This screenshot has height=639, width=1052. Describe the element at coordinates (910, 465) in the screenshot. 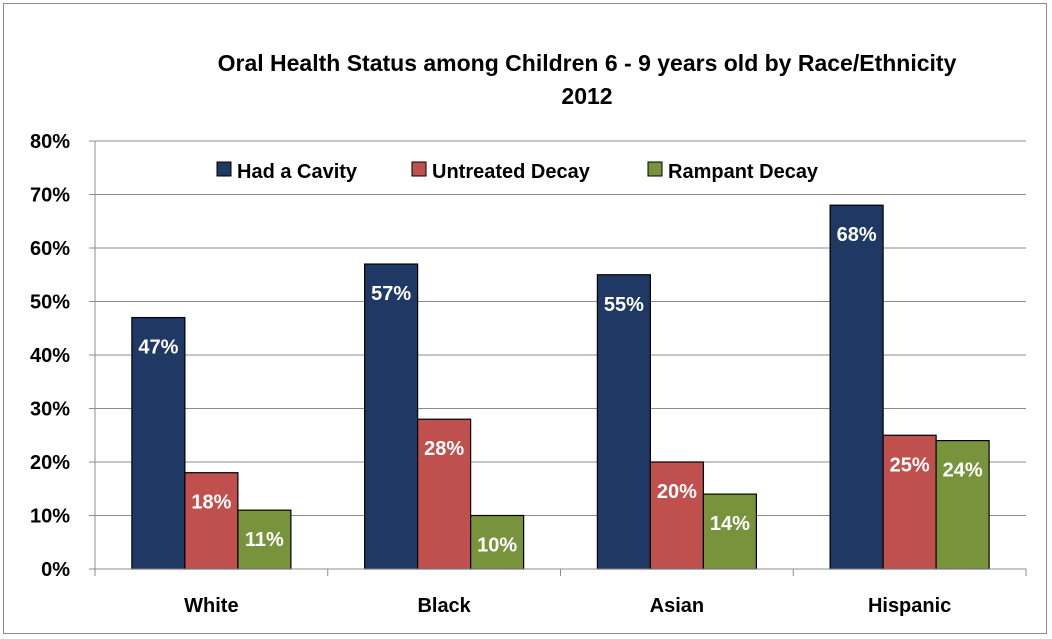

I see `data-label: 25%` at that location.